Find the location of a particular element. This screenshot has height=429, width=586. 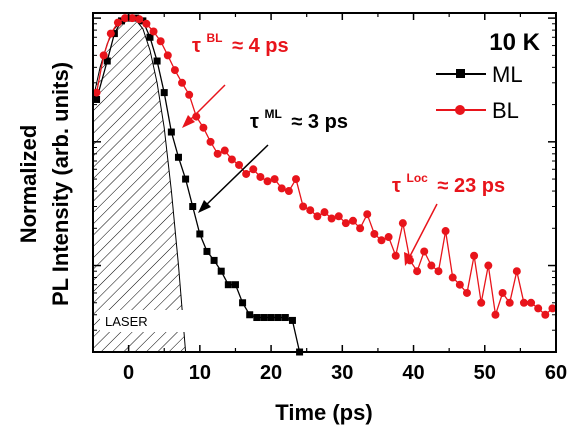

svg-text: τ ML ≈ 3 ps is located at coordinates (299, 117).